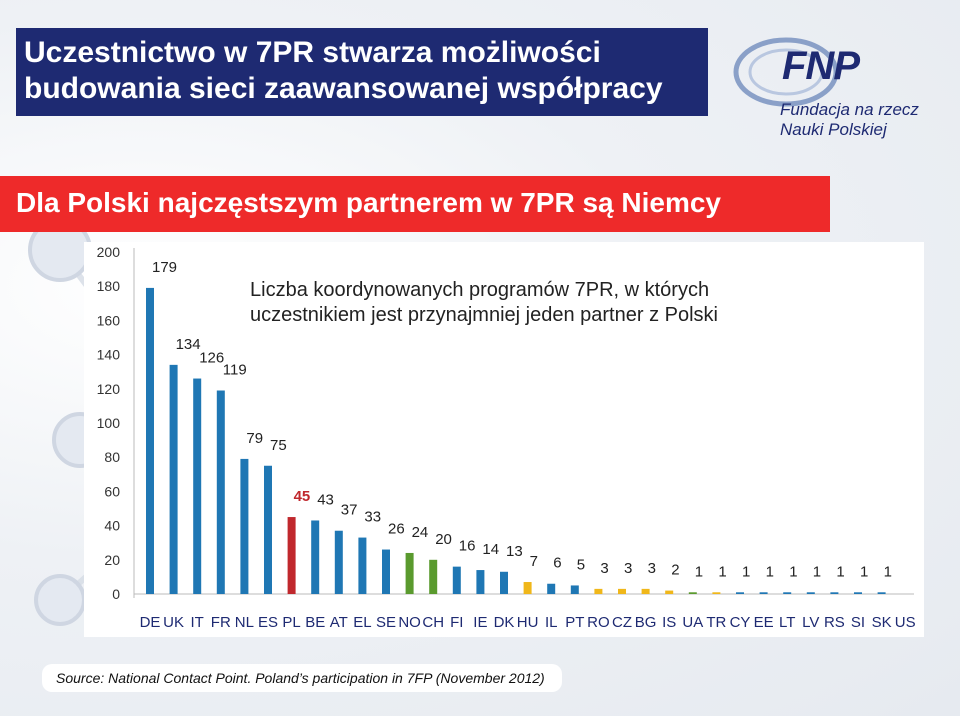  What do you see at coordinates (372, 517) in the screenshot?
I see `data-label: 33` at bounding box center [372, 517].